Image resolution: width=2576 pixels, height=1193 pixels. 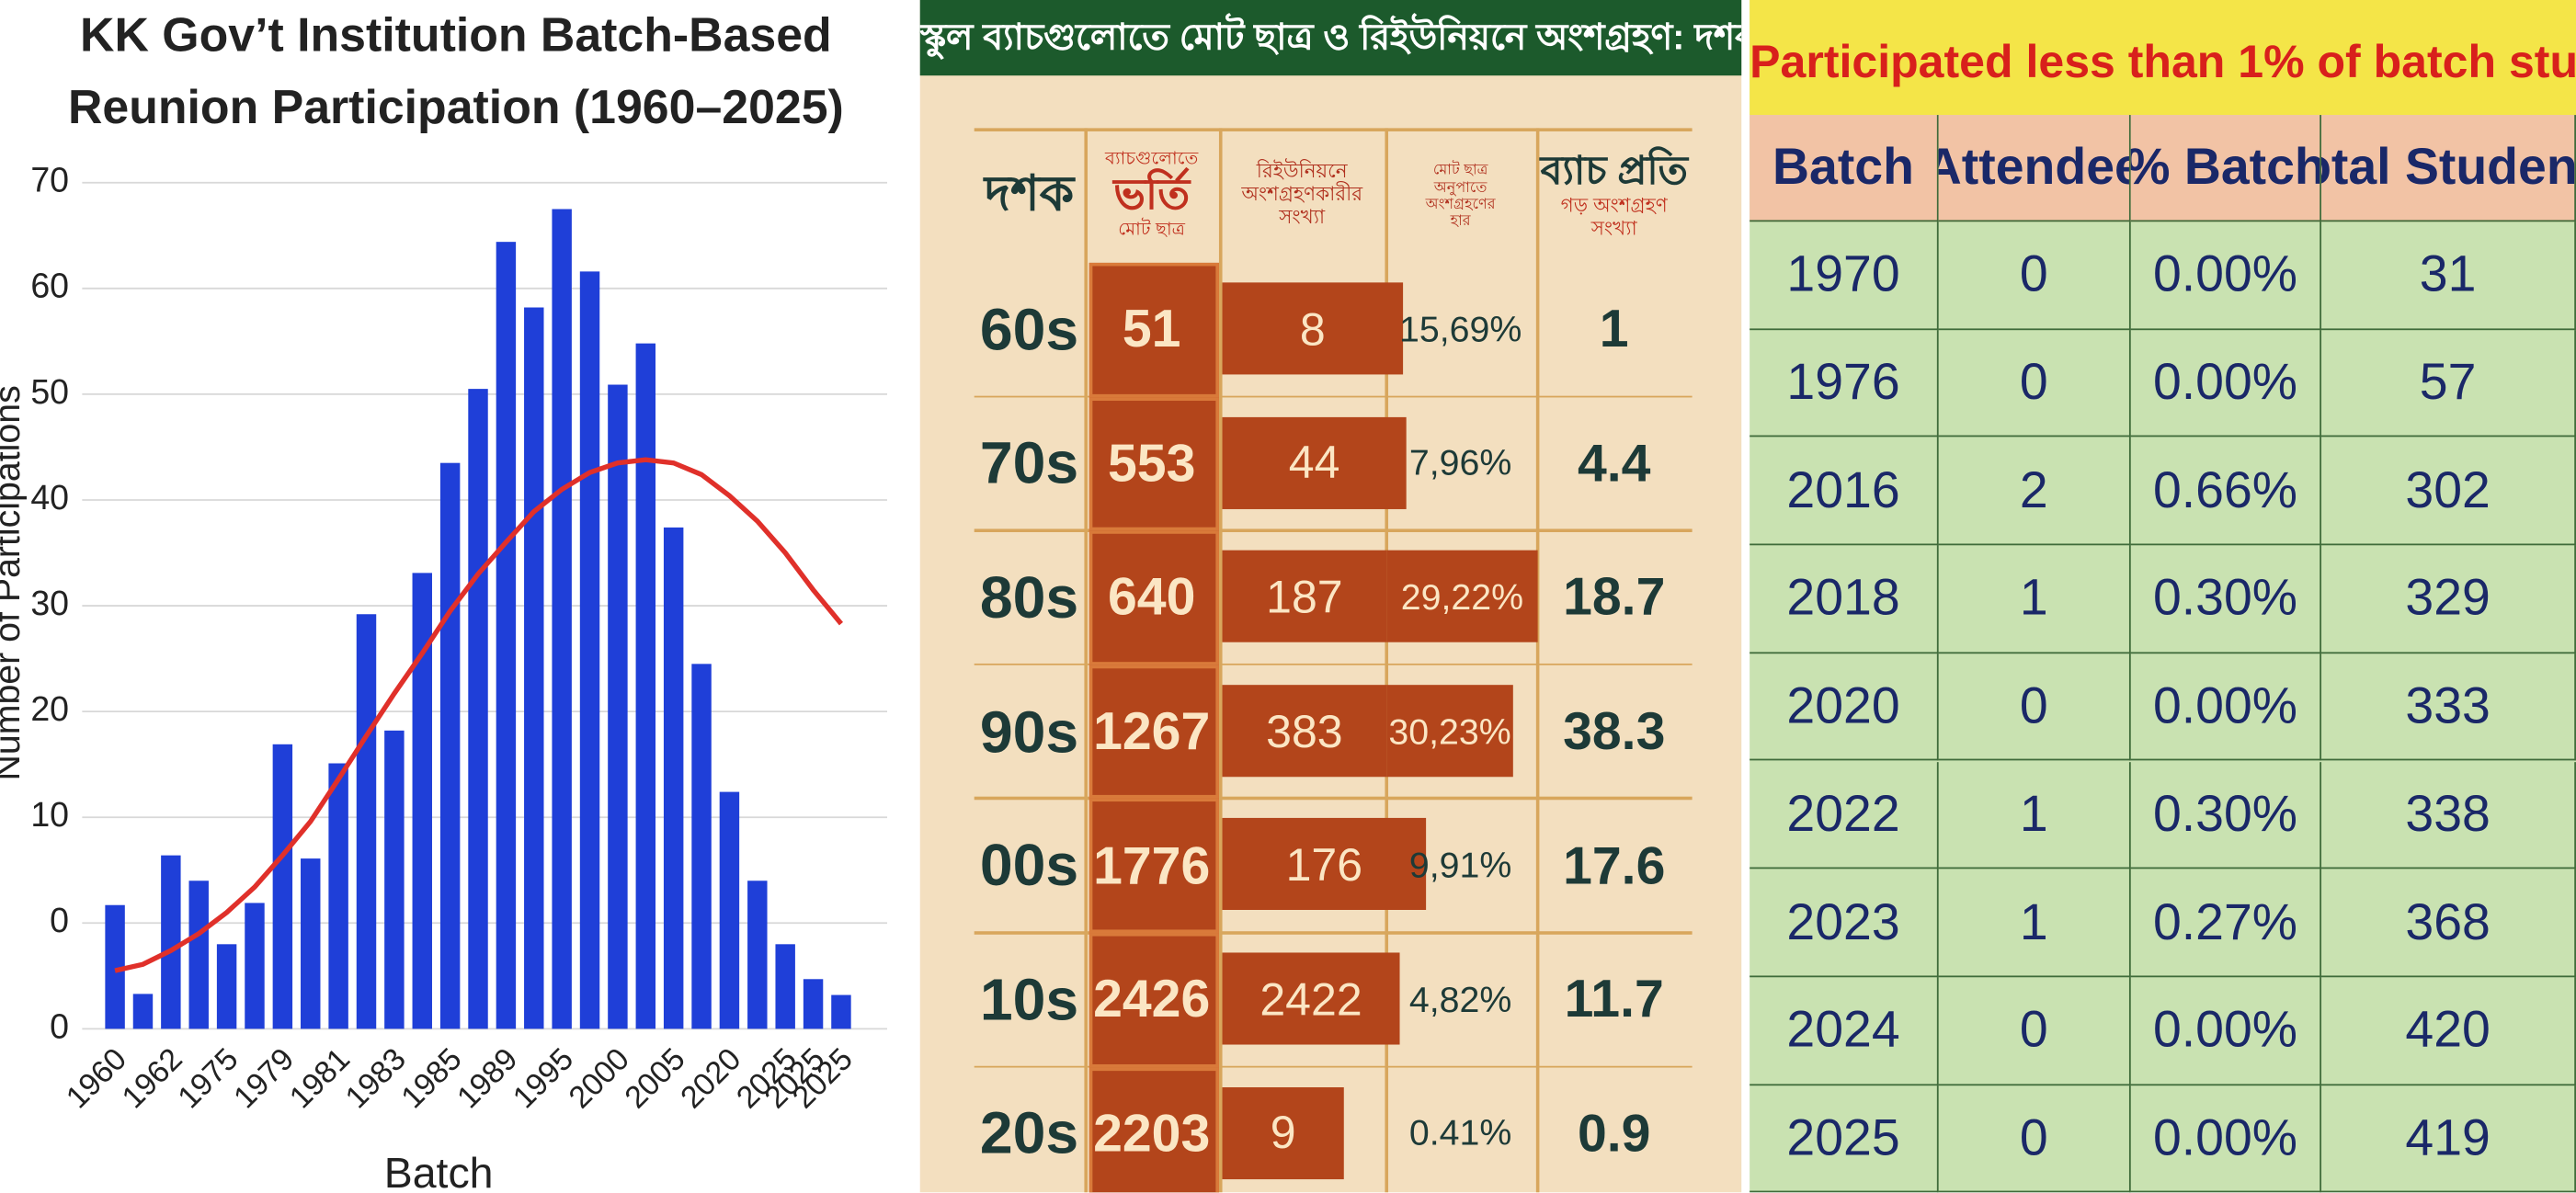 I want to click on y-tick-label: 10, so click(x=49, y=814).